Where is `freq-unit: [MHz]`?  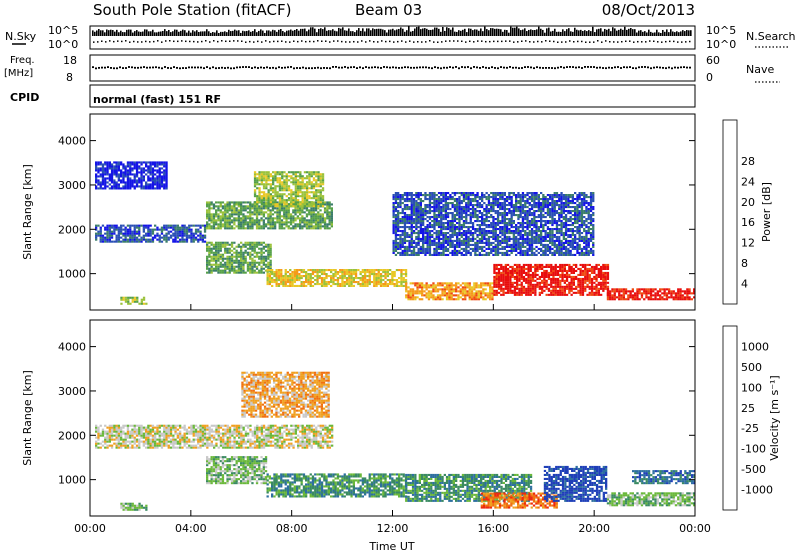
freq-unit: [MHz] is located at coordinates (18, 73).